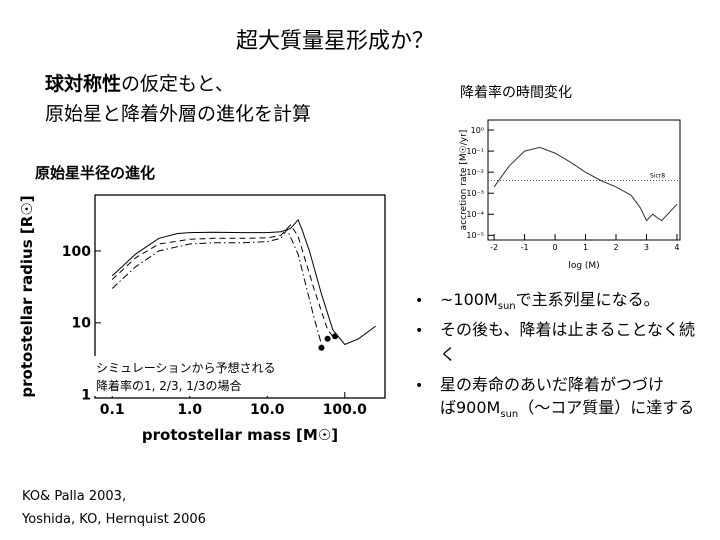 The width and height of the screenshot is (720, 540). Describe the element at coordinates (267, 410) in the screenshot. I see `x-tick-label: 10.0` at that location.